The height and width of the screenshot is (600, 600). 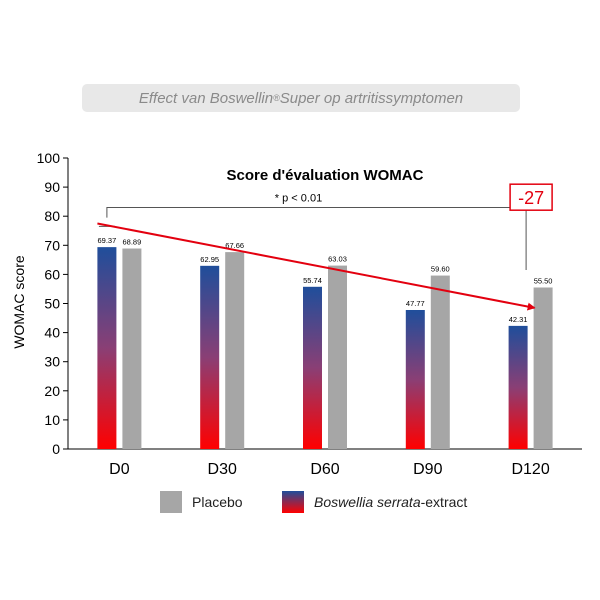 What do you see at coordinates (444, 502) in the screenshot?
I see `legend-boswellia-suffix: -extract` at bounding box center [444, 502].